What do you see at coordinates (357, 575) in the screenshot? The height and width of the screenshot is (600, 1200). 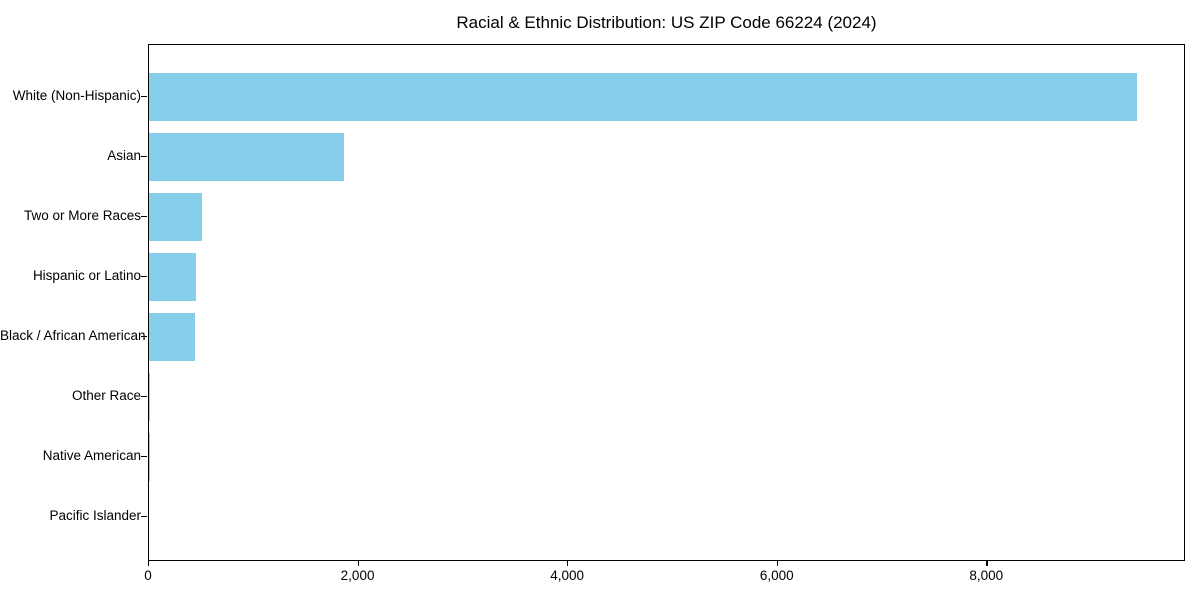 I see `x-tick-label: 2,000` at bounding box center [357, 575].